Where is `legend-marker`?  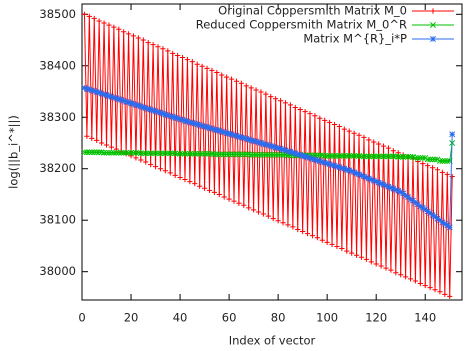
legend-marker is located at coordinates (433, 11).